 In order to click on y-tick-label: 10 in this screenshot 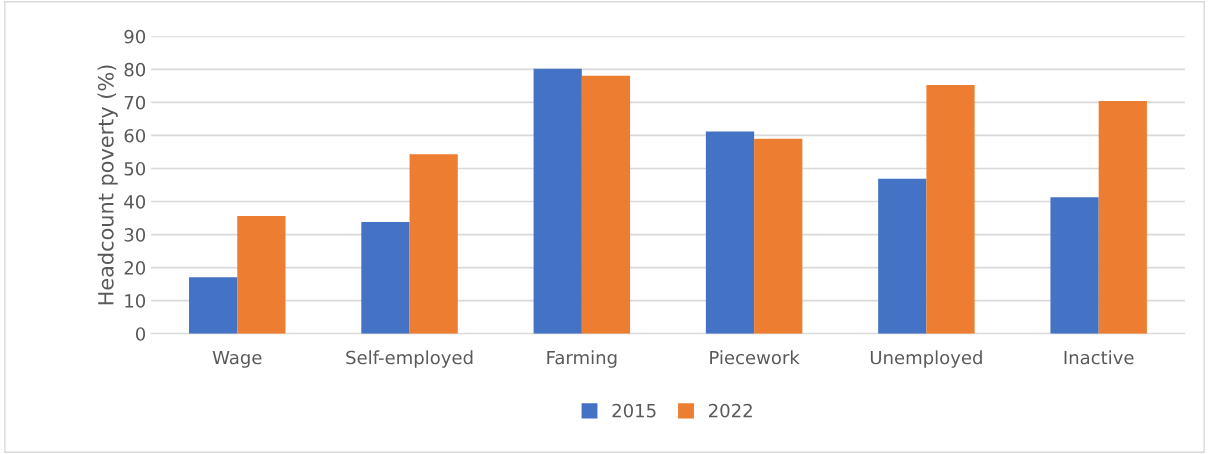, I will do `click(135, 301)`.